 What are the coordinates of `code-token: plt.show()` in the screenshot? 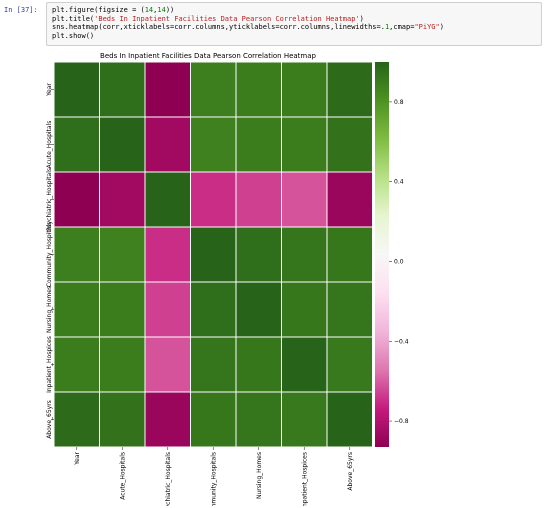 It's located at (73, 35).